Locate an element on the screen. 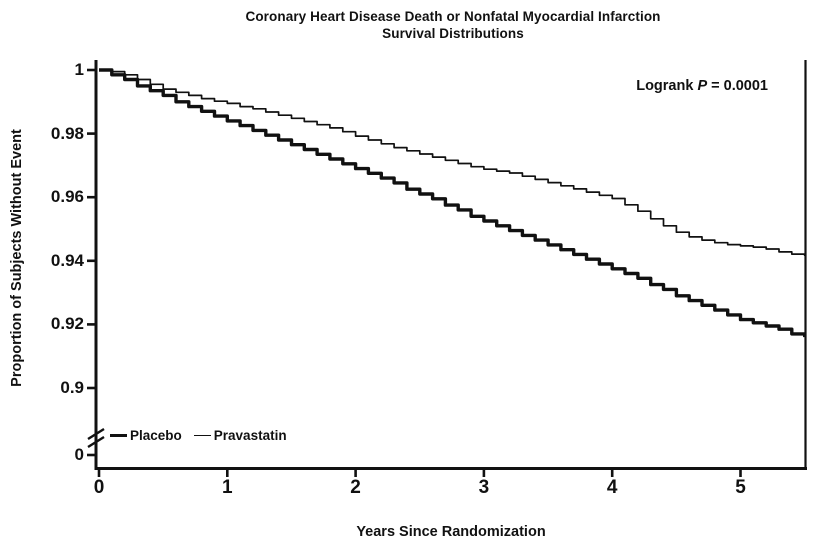  legend-item-pravastatin: Pravastatin is located at coordinates (240, 435).